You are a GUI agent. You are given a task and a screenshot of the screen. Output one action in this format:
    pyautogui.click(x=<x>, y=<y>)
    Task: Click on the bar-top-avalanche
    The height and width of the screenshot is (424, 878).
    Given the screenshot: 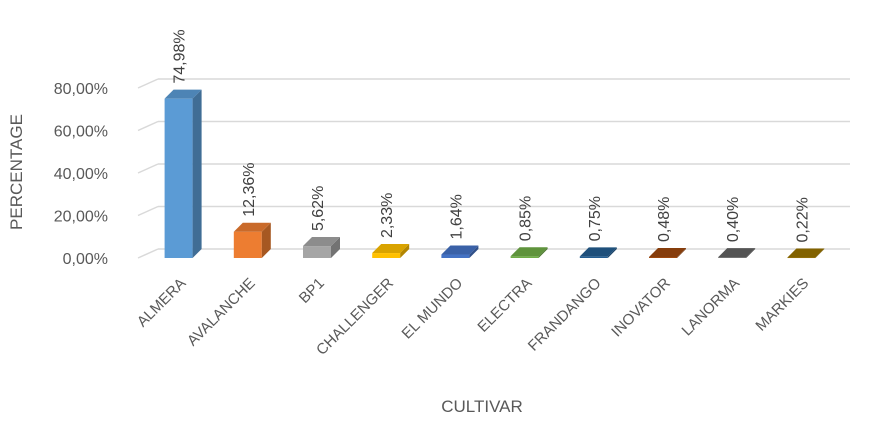 What is the action you would take?
    pyautogui.click(x=252, y=227)
    